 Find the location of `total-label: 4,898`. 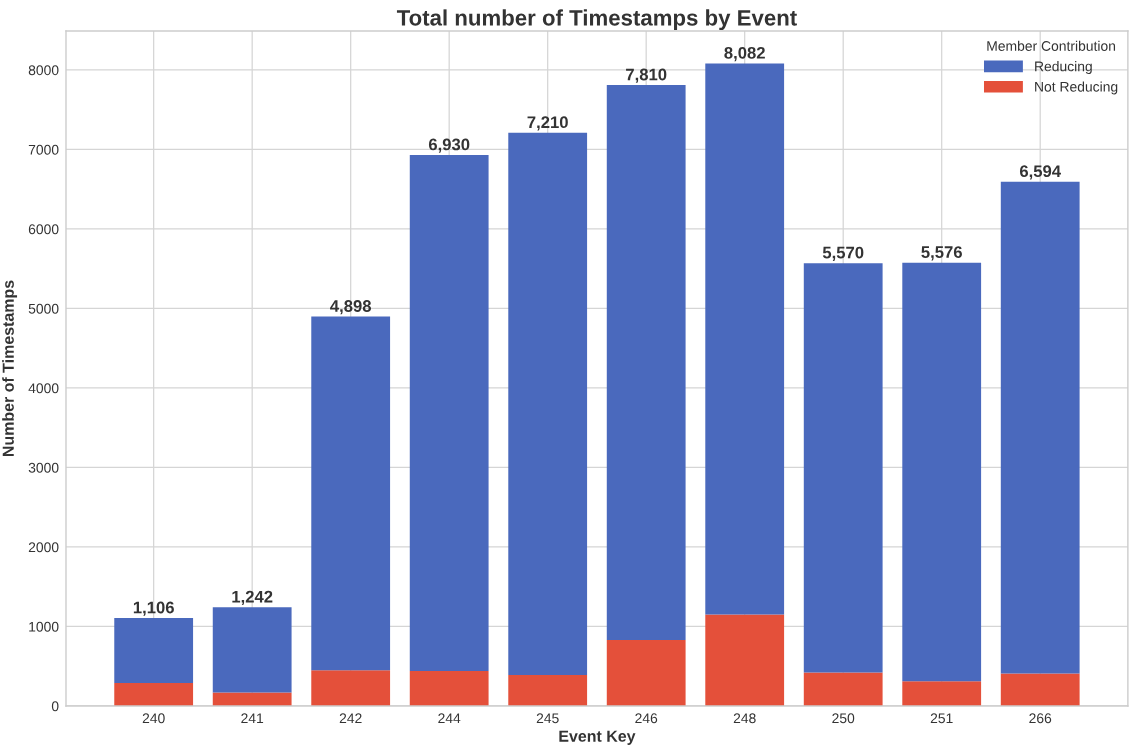

total-label: 4,898 is located at coordinates (351, 307).